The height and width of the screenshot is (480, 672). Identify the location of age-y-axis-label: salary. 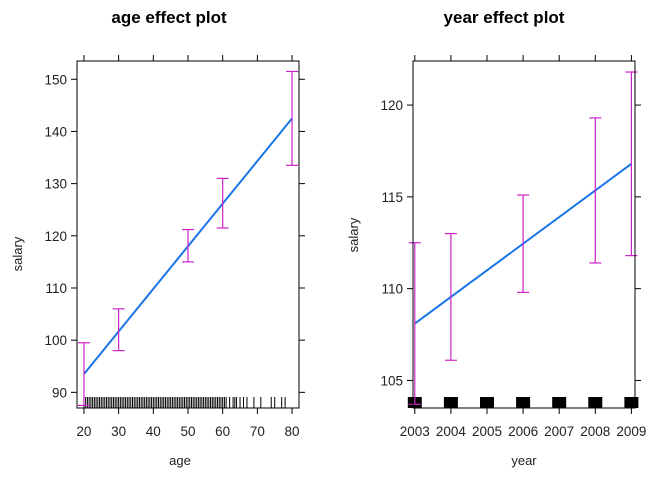
(17, 253).